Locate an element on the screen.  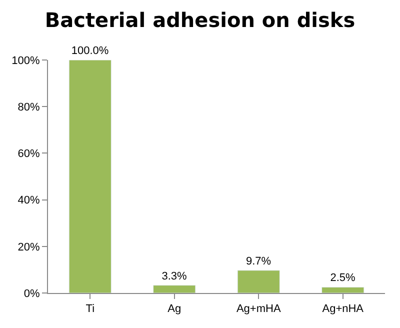
y-tick-label: 0% is located at coordinates (32, 294).